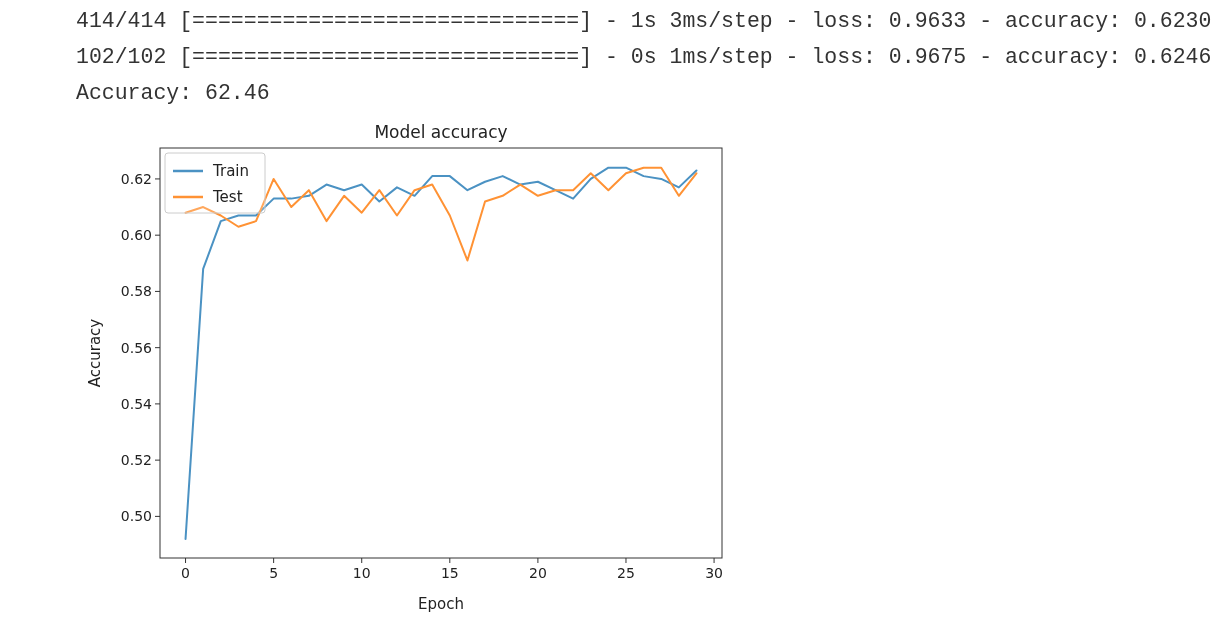 The width and height of the screenshot is (1219, 626). I want to click on x-tick-label: 30, so click(714, 573).